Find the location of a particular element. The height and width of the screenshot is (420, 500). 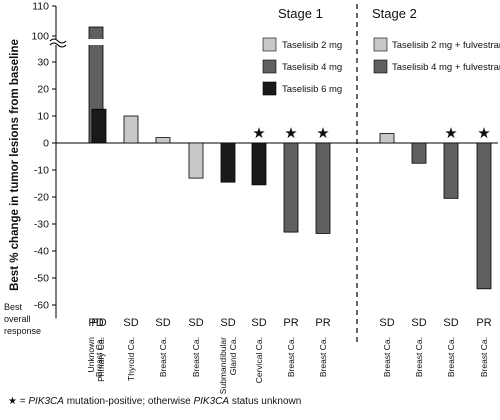

y-tick-label: 10 is located at coordinates (43, 117).